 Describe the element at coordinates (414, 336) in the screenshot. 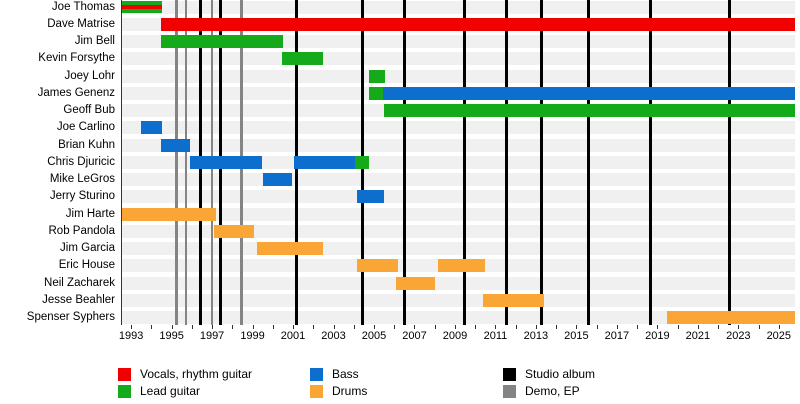

I see `axis-year-label: 2007` at that location.